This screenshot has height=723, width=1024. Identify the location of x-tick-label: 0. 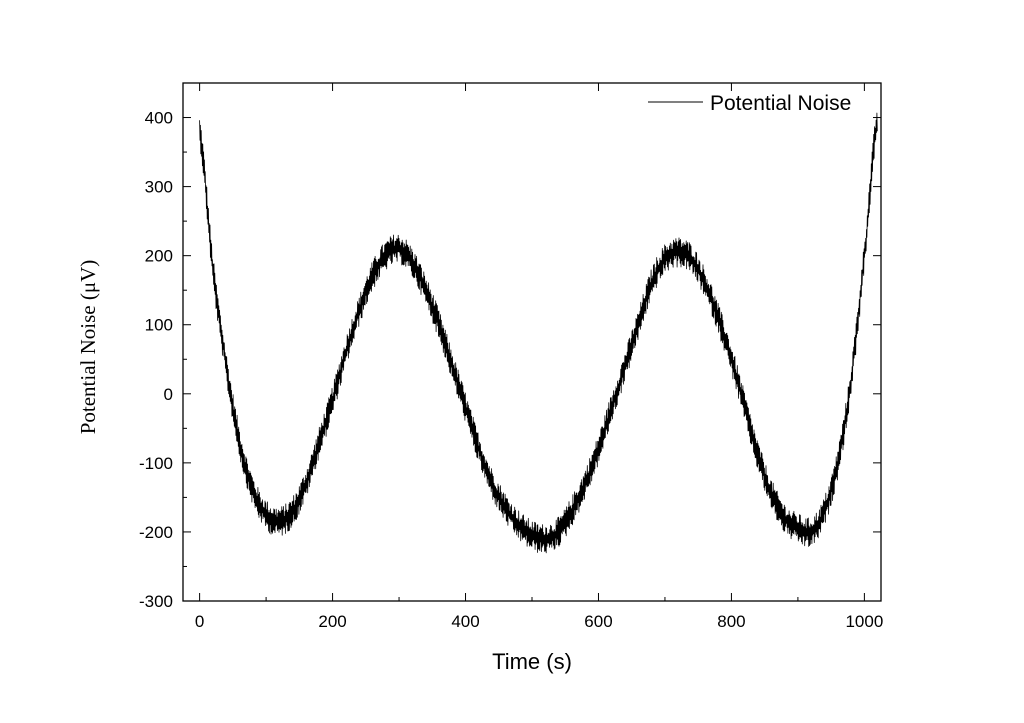
(199, 621).